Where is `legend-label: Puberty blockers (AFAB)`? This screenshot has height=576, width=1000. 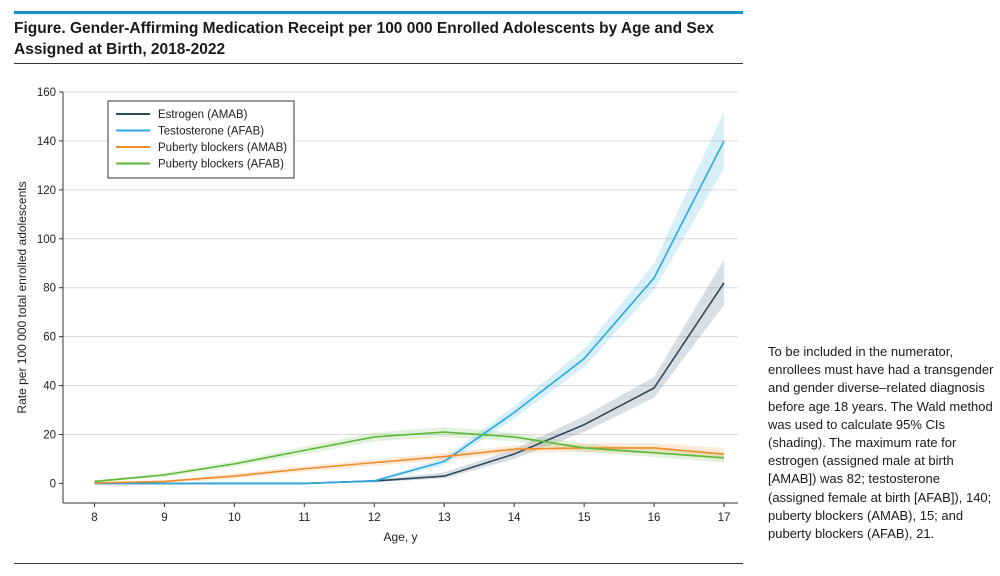 legend-label: Puberty blockers (AFAB) is located at coordinates (221, 165).